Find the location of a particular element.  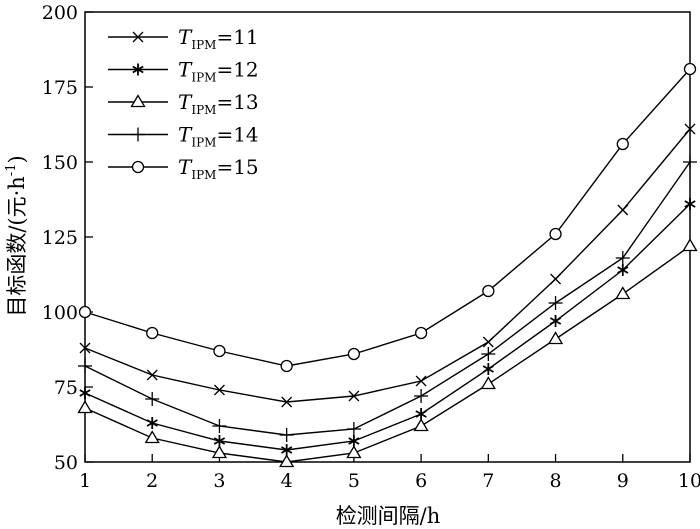

x-tick-label: 3 is located at coordinates (219, 481).